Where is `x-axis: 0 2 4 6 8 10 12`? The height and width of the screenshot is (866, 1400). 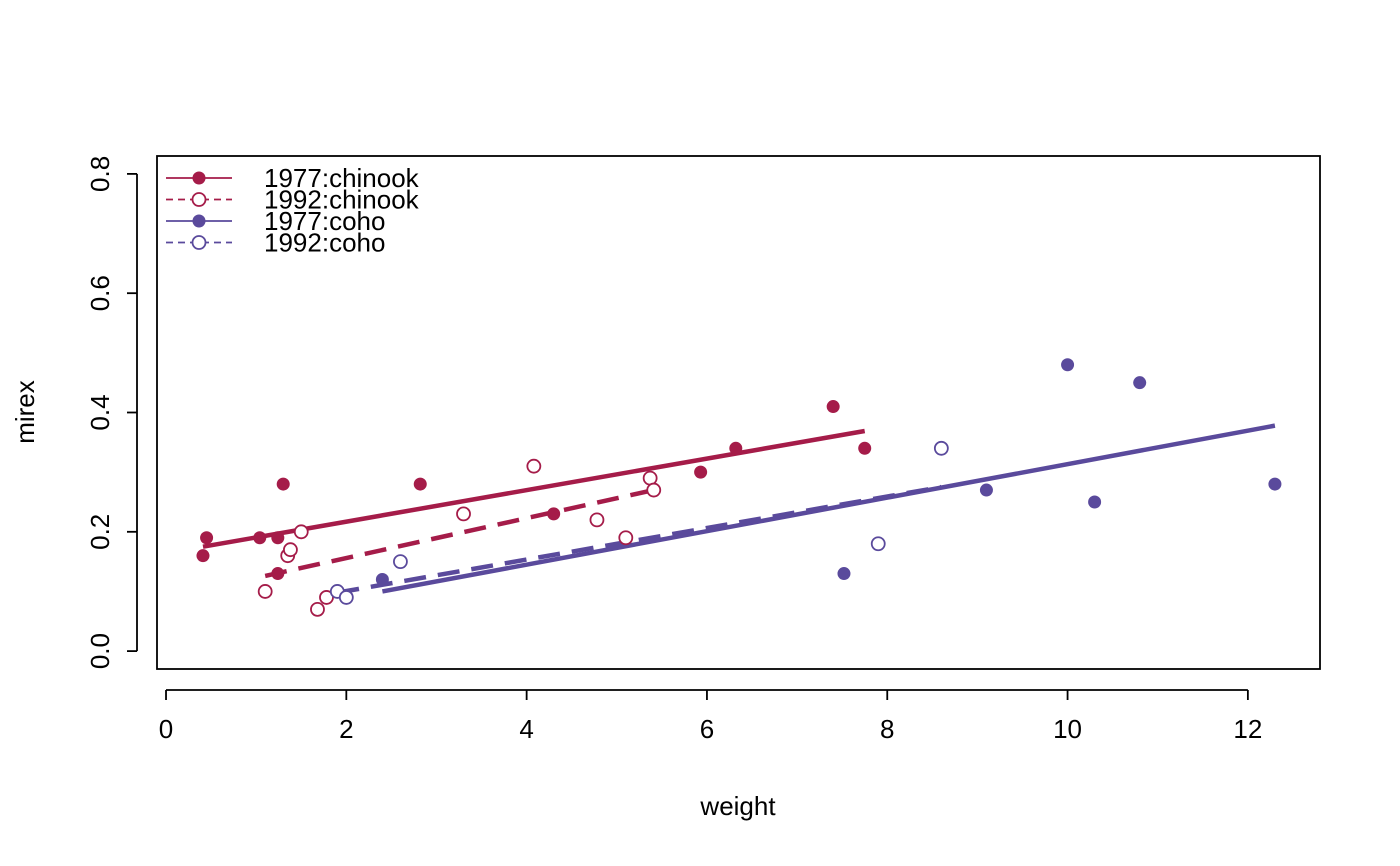
x-axis: 0 2 4 6 8 10 12 is located at coordinates (710, 716).